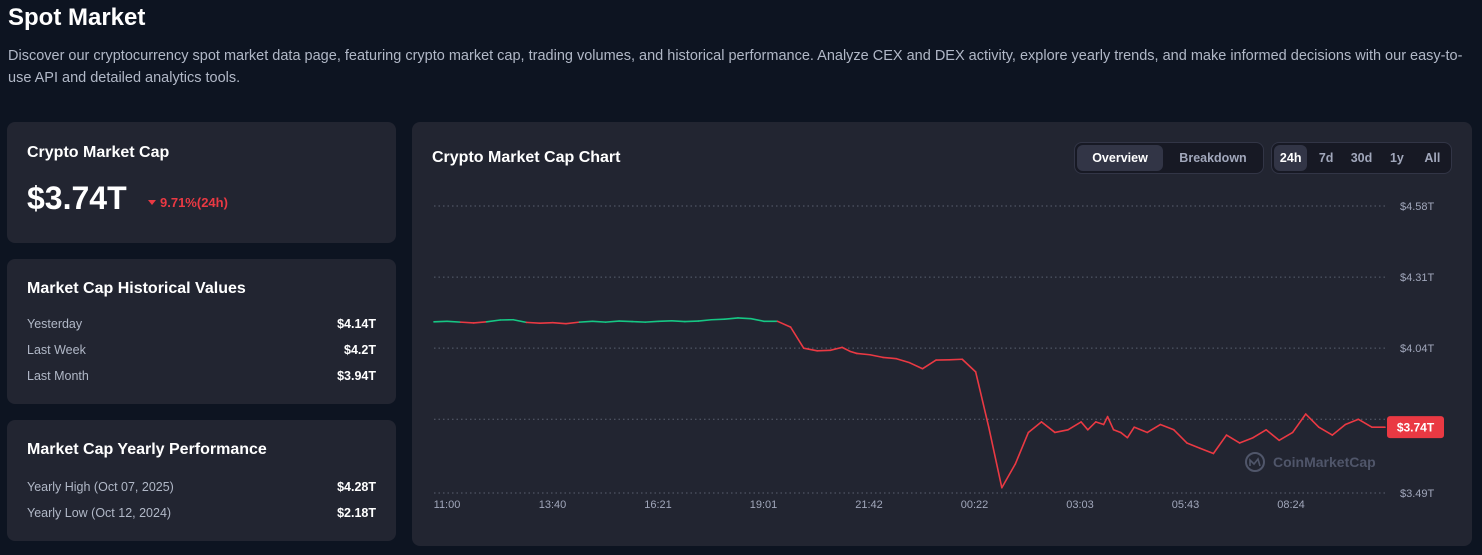  Describe the element at coordinates (136, 288) in the screenshot. I see `historical-values-title: Market Cap Historical Values` at that location.